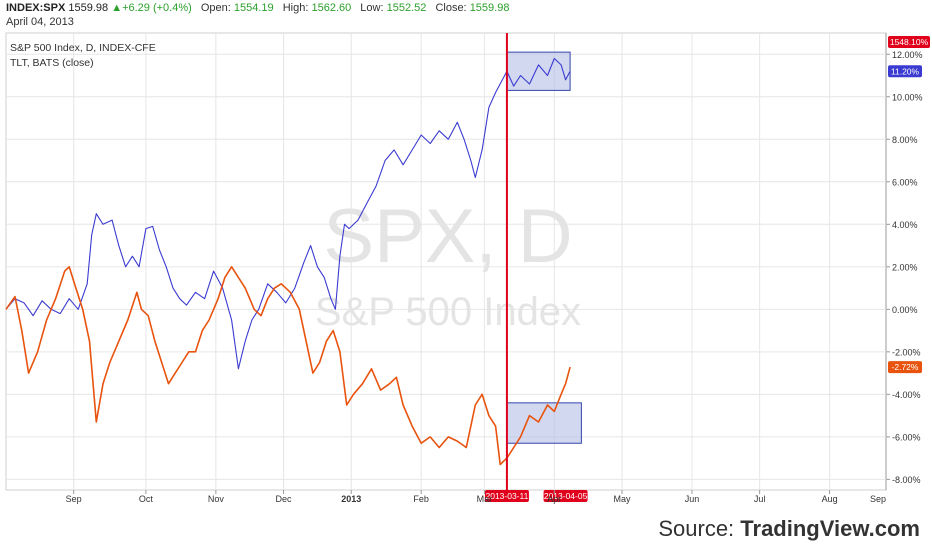 The image size is (932, 550). Describe the element at coordinates (83, 48) in the screenshot. I see `legend-spx: S&P 500 Index, D, INDEX-CFE` at that location.